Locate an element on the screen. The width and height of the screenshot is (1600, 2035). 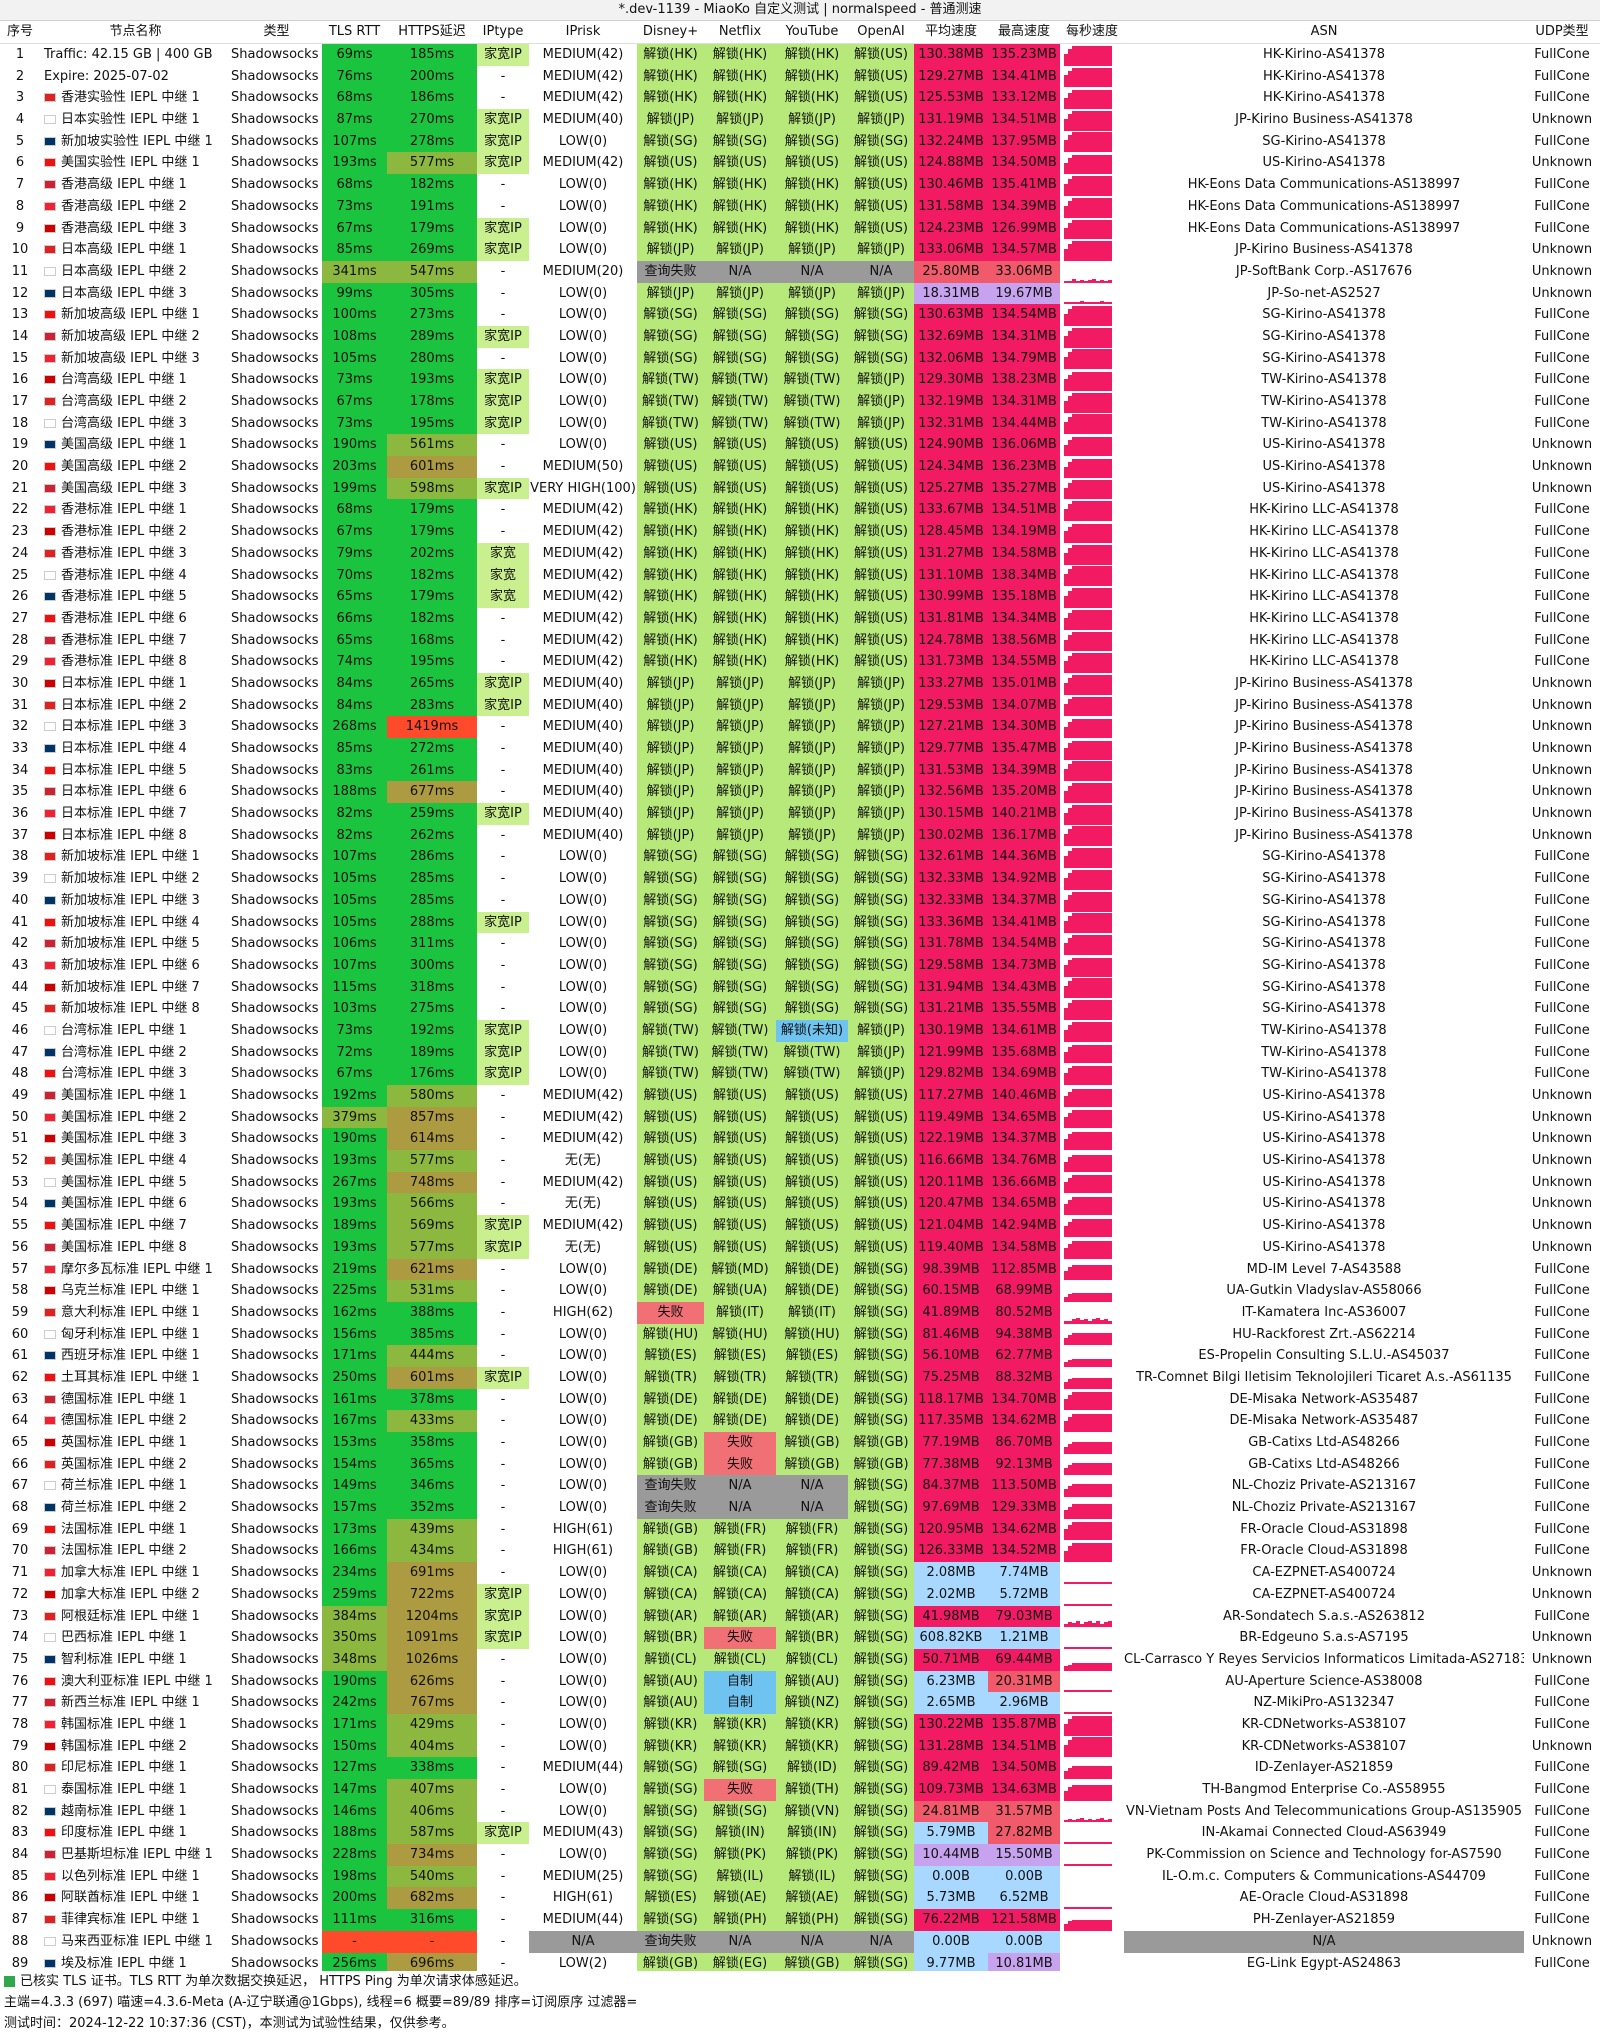
header-2: 类型 is located at coordinates (276, 31).